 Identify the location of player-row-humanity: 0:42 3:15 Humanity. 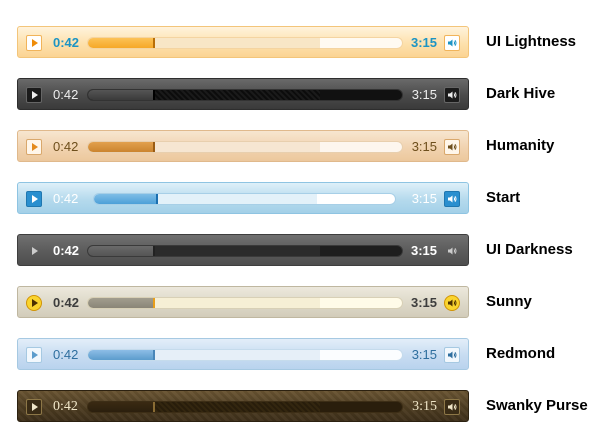
(303, 147).